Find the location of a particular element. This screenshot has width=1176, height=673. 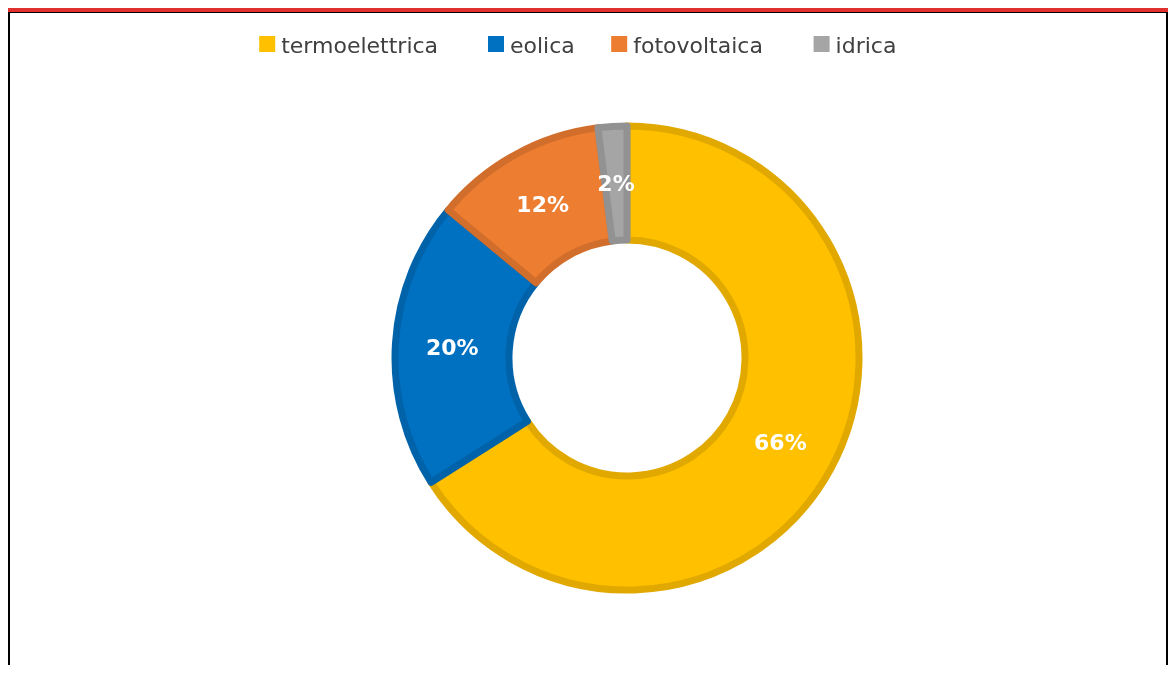

data-label: 66% is located at coordinates (780, 442).